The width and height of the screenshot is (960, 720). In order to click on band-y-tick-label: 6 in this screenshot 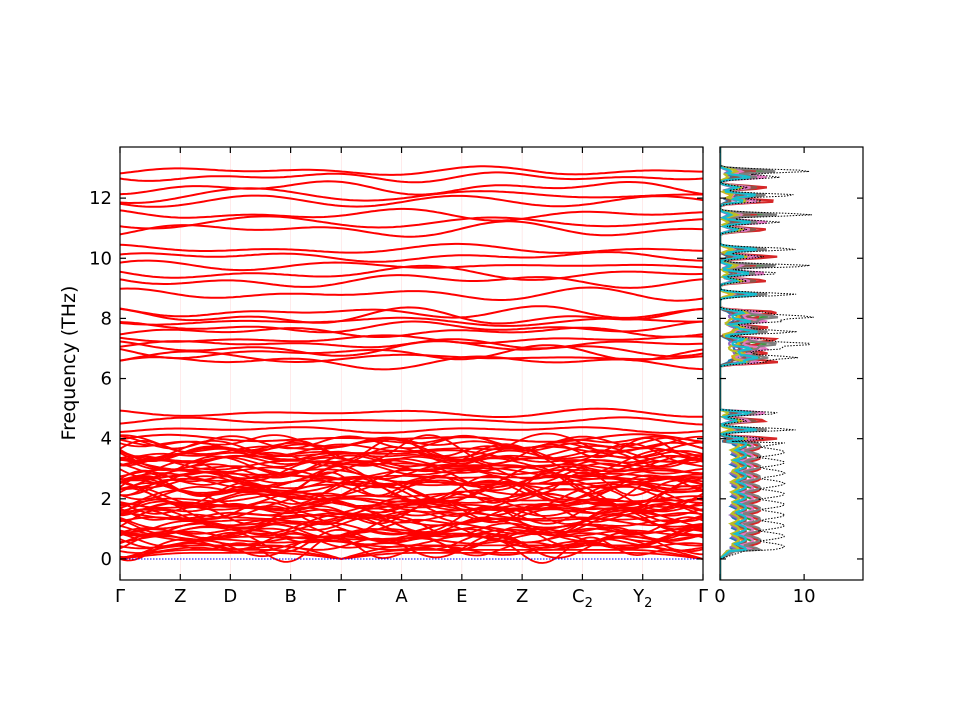, I will do `click(106, 379)`.